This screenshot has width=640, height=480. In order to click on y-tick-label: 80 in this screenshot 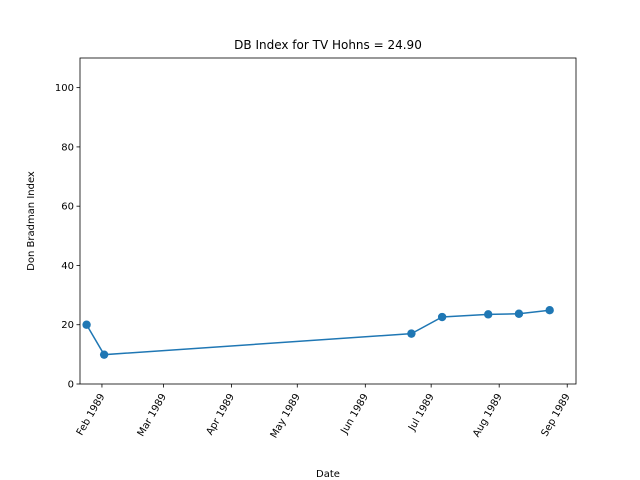, I will do `click(67, 147)`.